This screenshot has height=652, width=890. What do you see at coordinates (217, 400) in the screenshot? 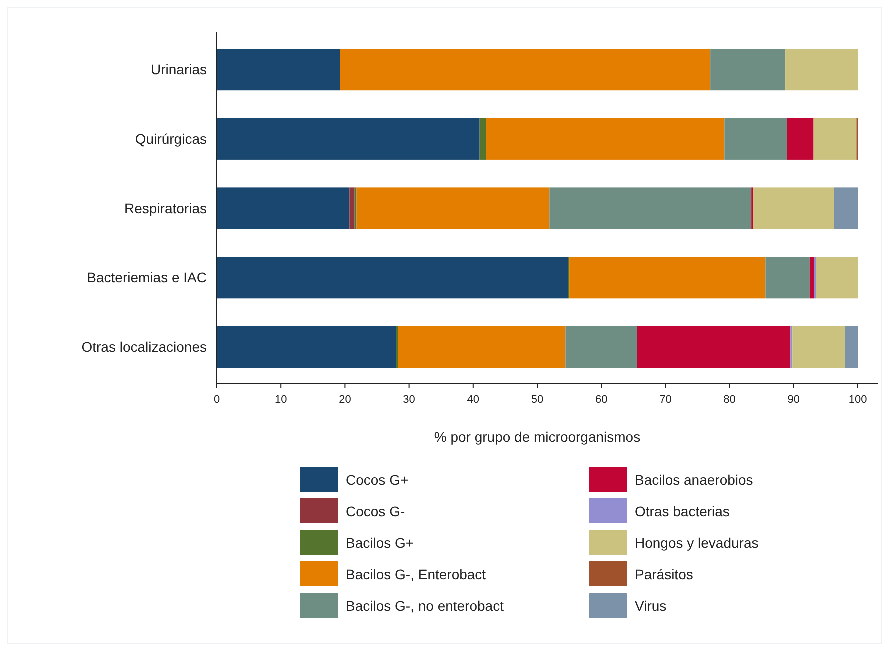
I see `x-tick-label: 0` at bounding box center [217, 400].